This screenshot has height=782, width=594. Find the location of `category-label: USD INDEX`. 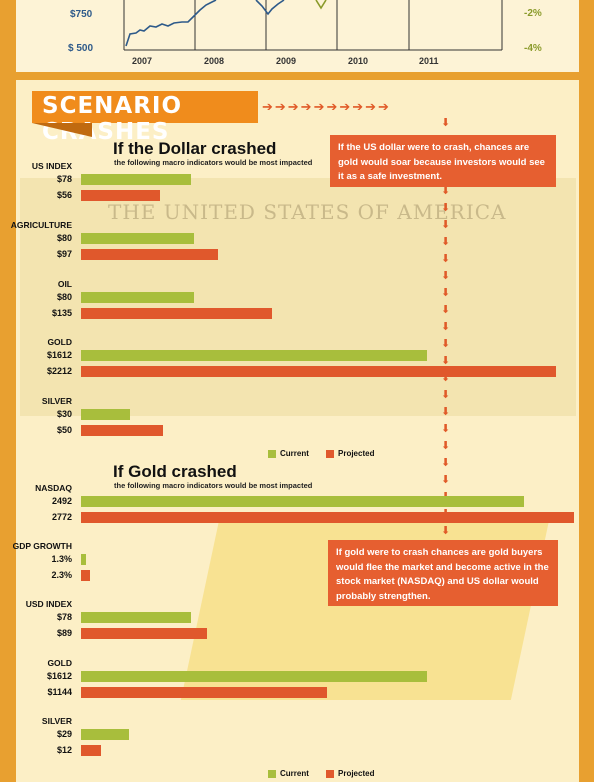

category-label: USD INDEX is located at coordinates (48, 604).